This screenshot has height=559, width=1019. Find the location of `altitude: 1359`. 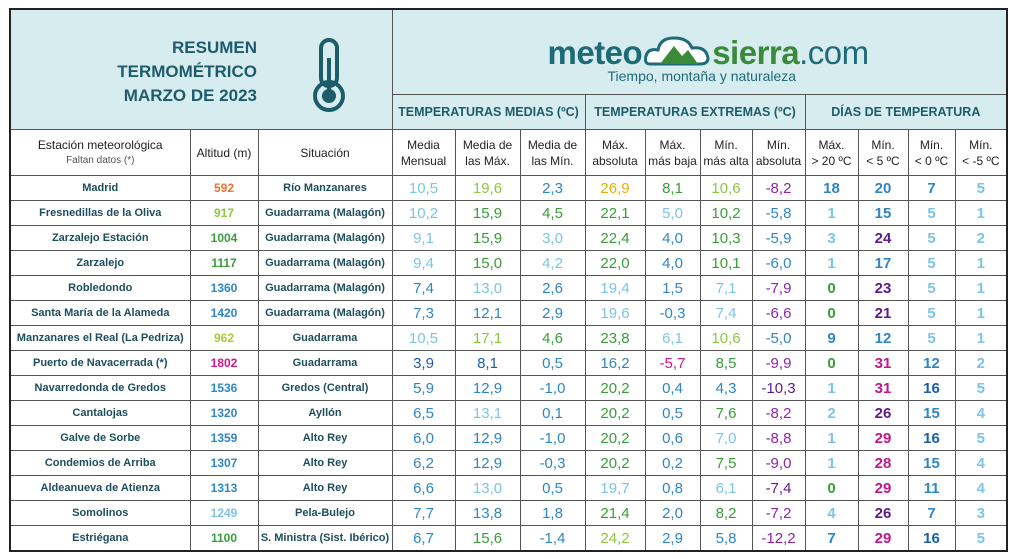

altitude: 1359 is located at coordinates (224, 438).